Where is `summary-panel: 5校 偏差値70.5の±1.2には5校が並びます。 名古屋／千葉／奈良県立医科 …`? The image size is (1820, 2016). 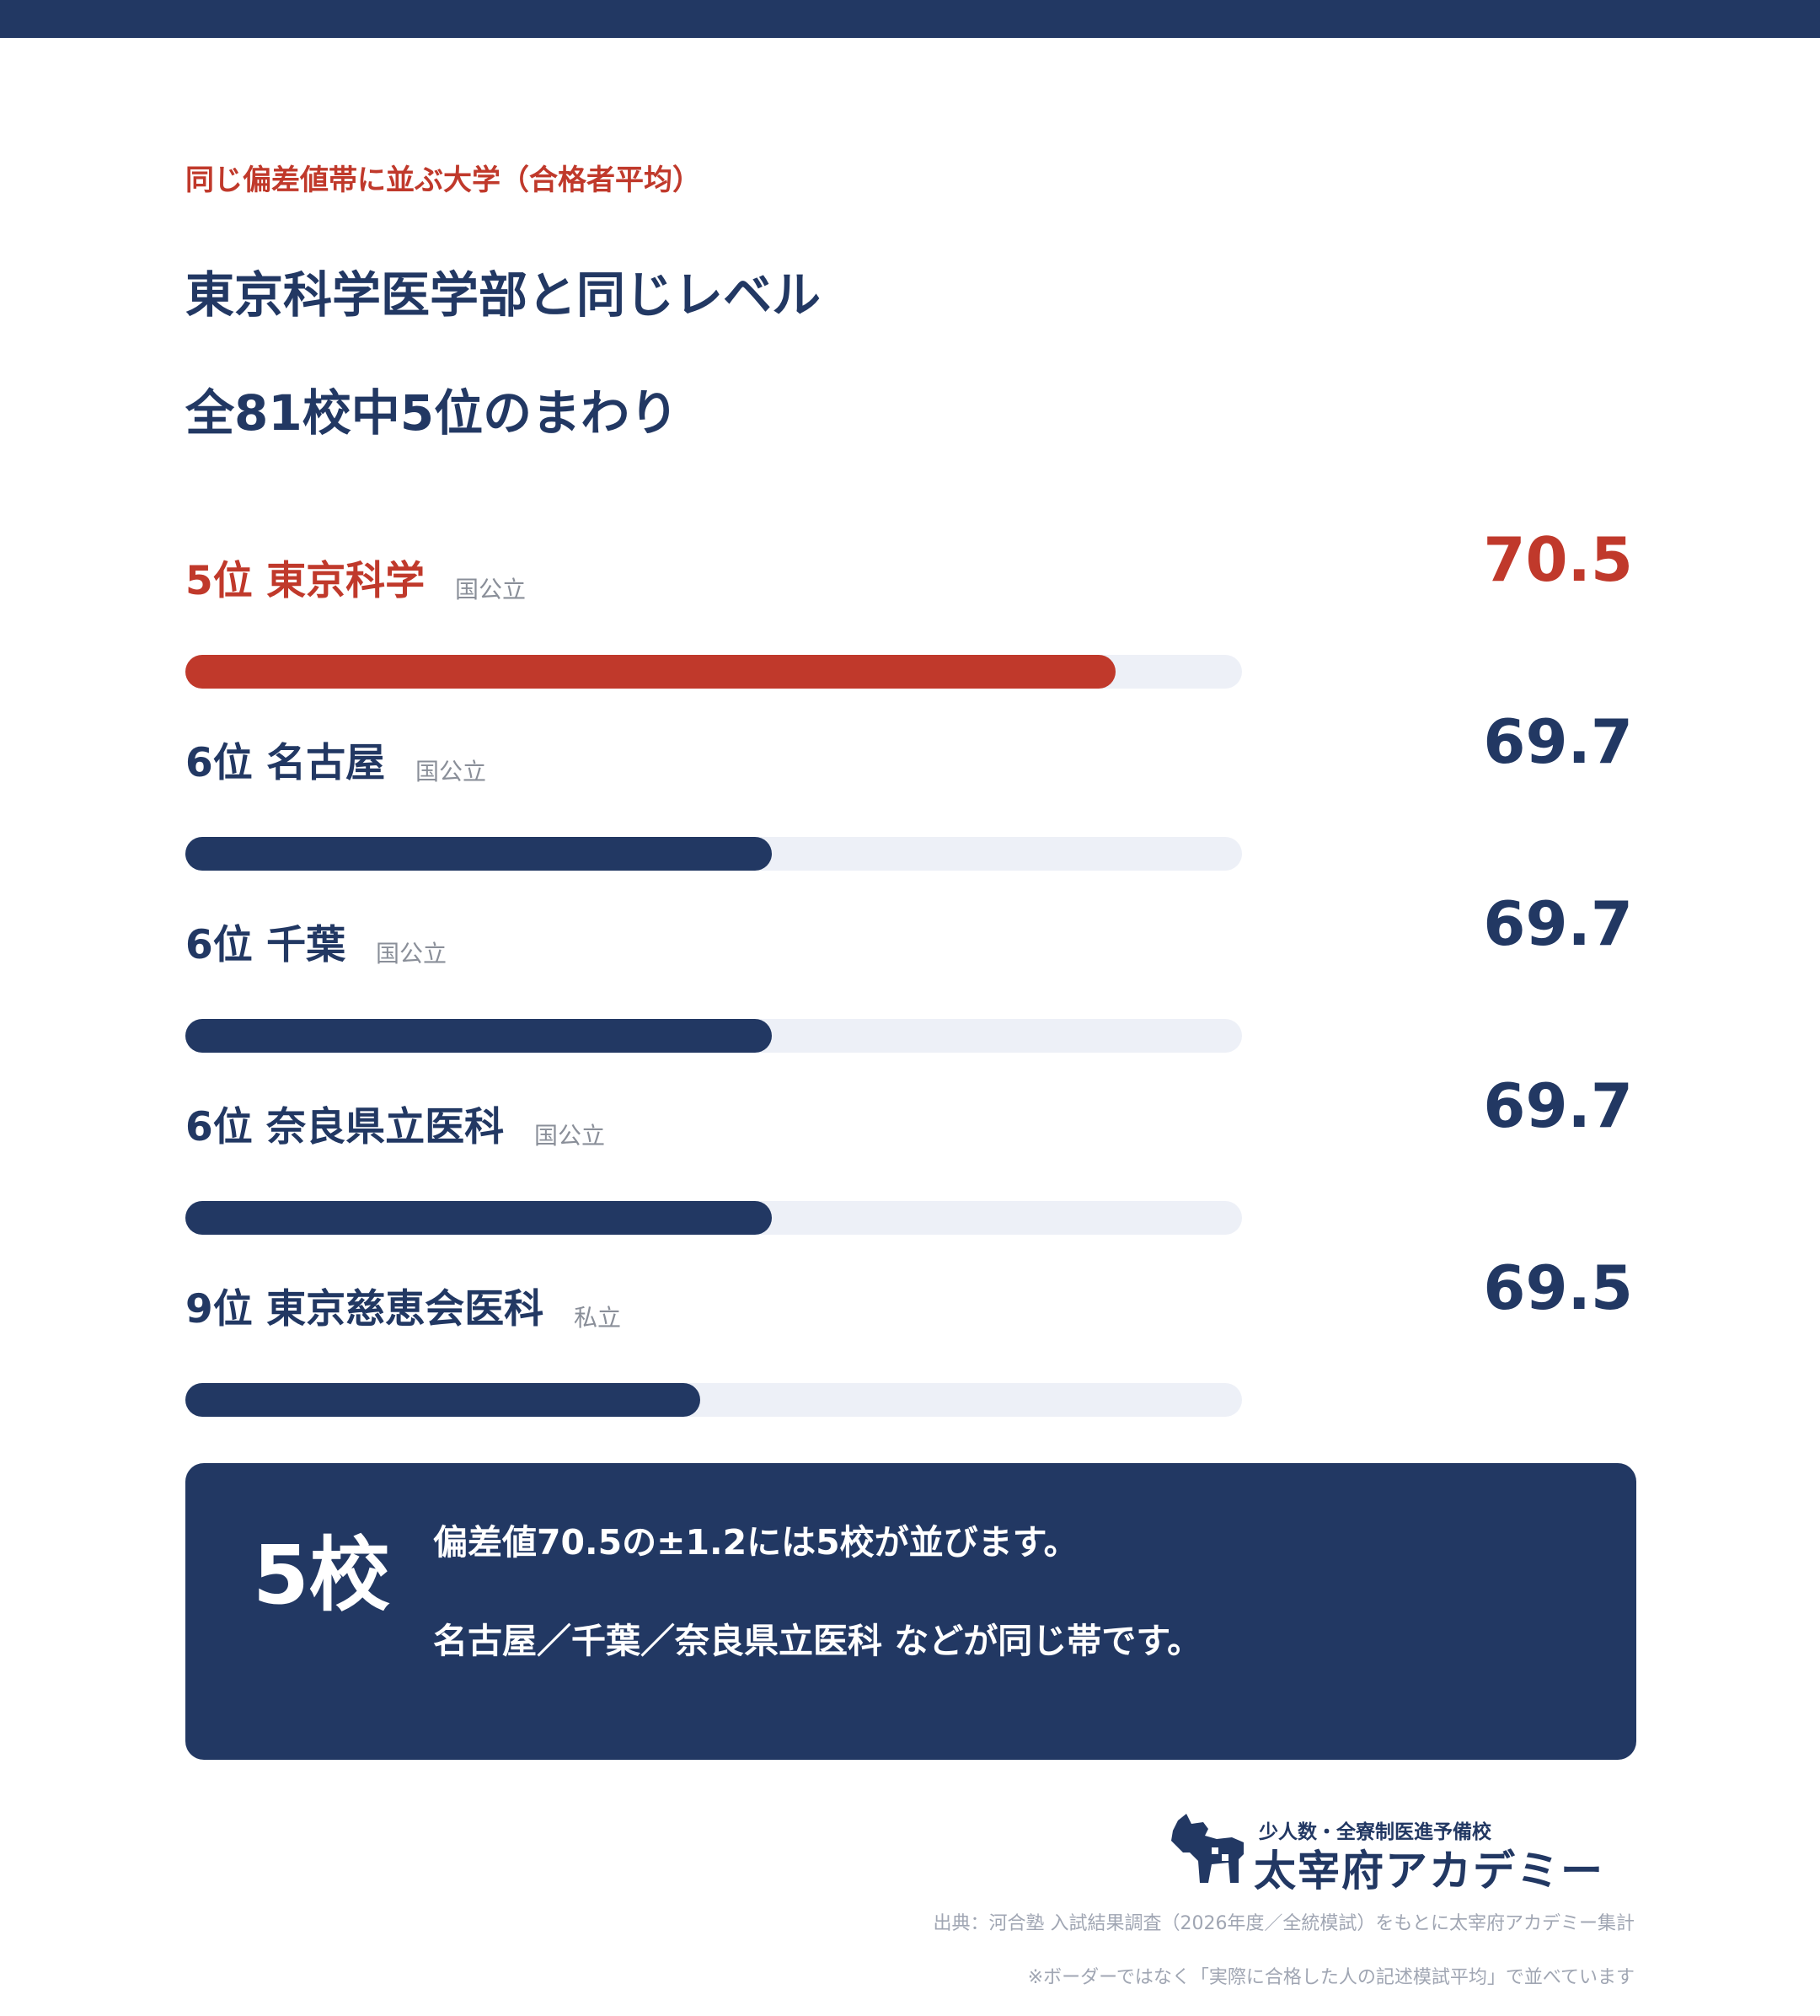
summary-panel: 5校 偏差値70.5の±1.2には5校が並びます。 名古屋／千葉／奈良県立医科 … is located at coordinates (910, 1611).